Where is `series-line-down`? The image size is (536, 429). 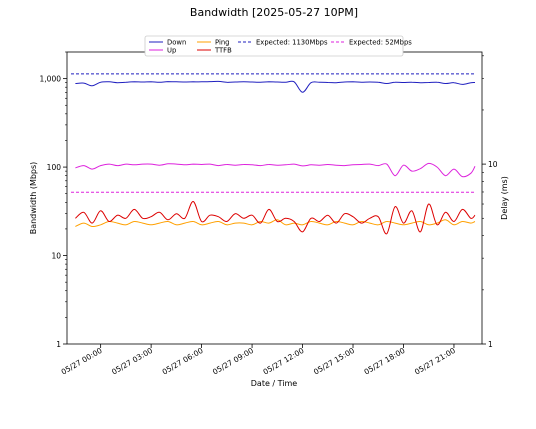 series-line-down is located at coordinates (275, 86).